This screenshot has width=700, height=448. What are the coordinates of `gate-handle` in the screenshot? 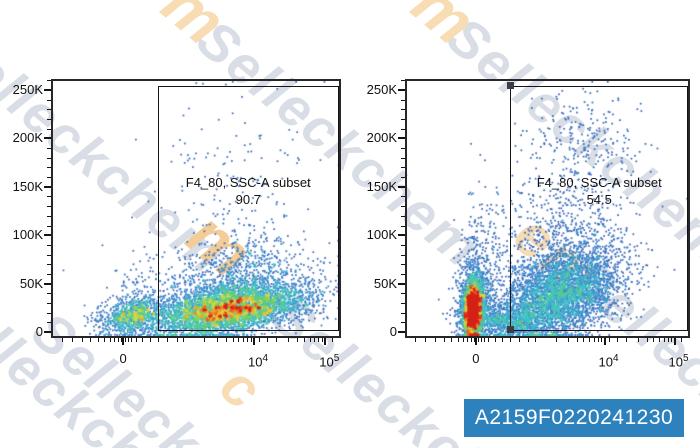 It's located at (510, 329).